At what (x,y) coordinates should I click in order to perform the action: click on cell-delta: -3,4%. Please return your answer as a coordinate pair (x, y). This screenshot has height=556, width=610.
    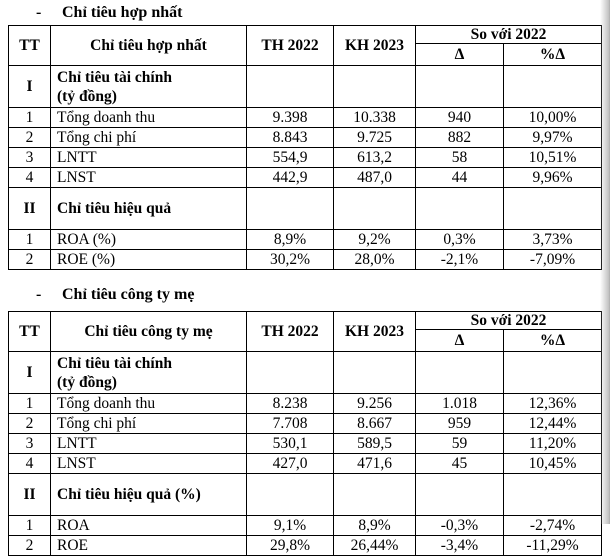
    Looking at the image, I should click on (459, 545).